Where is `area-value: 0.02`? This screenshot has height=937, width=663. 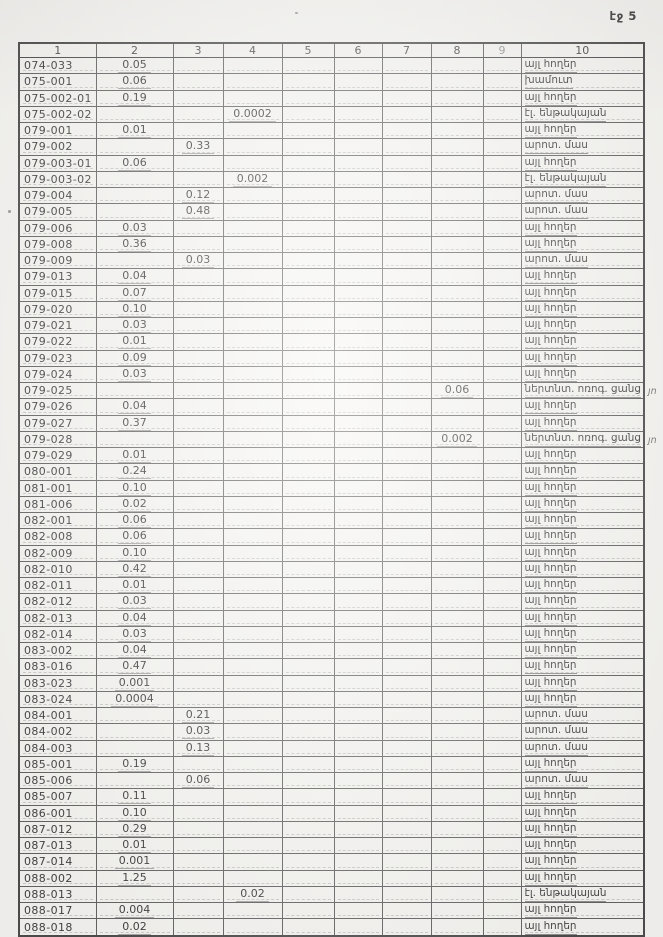
area-value: 0.02 is located at coordinates (252, 894).